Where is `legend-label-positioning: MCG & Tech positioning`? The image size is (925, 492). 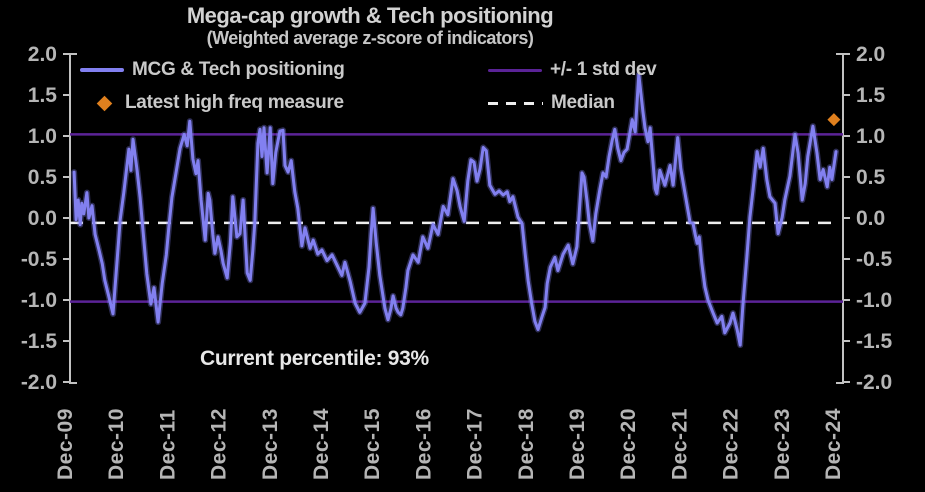
legend-label-positioning: MCG & Tech positioning is located at coordinates (238, 69).